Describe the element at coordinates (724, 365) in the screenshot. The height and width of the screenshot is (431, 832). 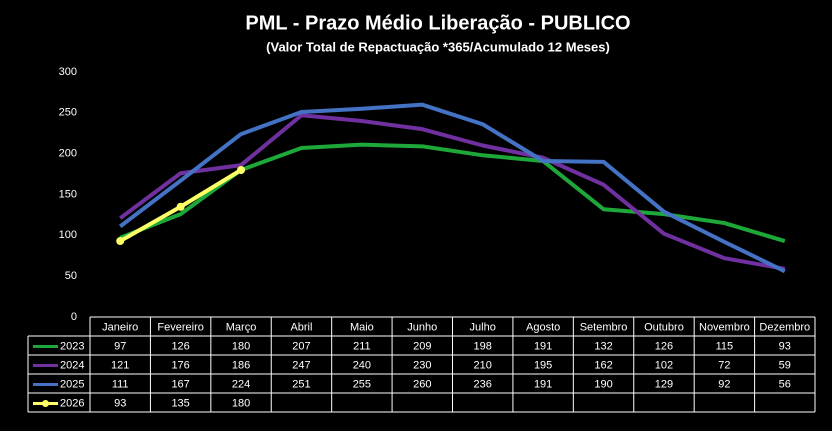
I see `table-value: 72` at that location.